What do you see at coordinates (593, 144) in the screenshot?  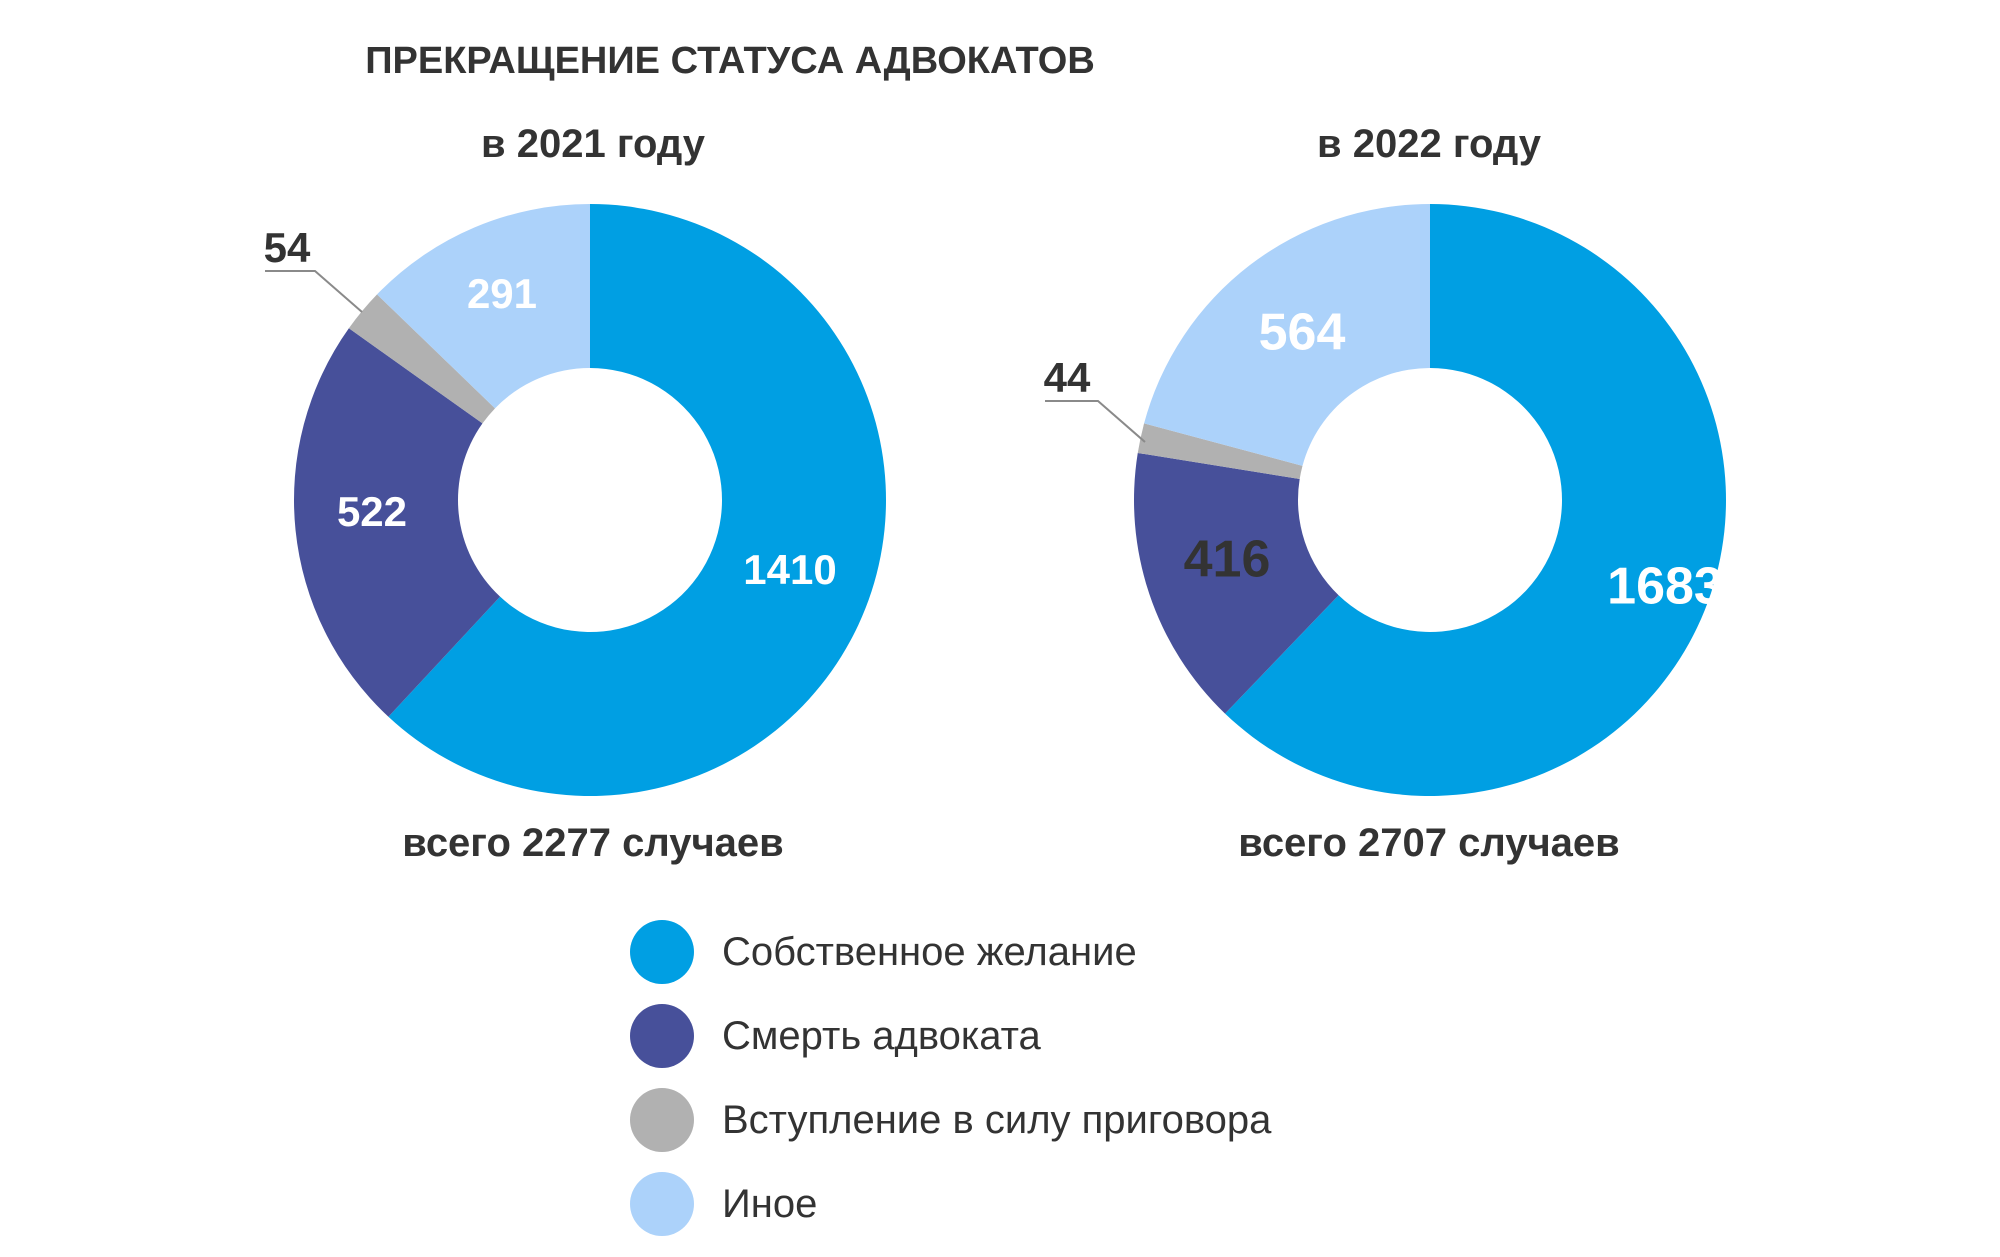 I see `chart-subtitle-2021: в 2021 году` at bounding box center [593, 144].